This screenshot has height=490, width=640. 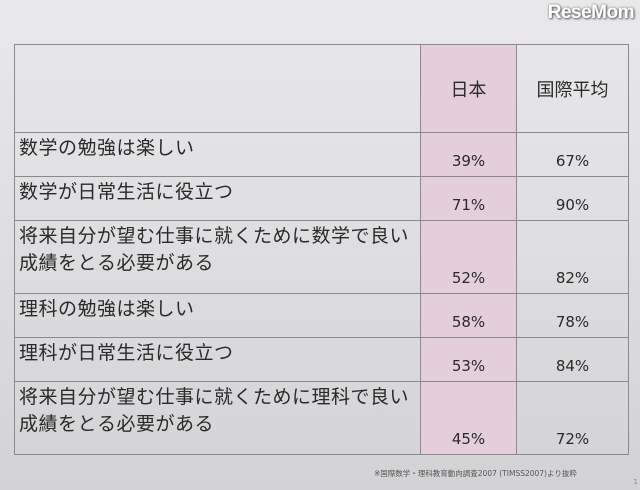 I want to click on row-label: 数学の勉強は楽しい, so click(x=217, y=154).